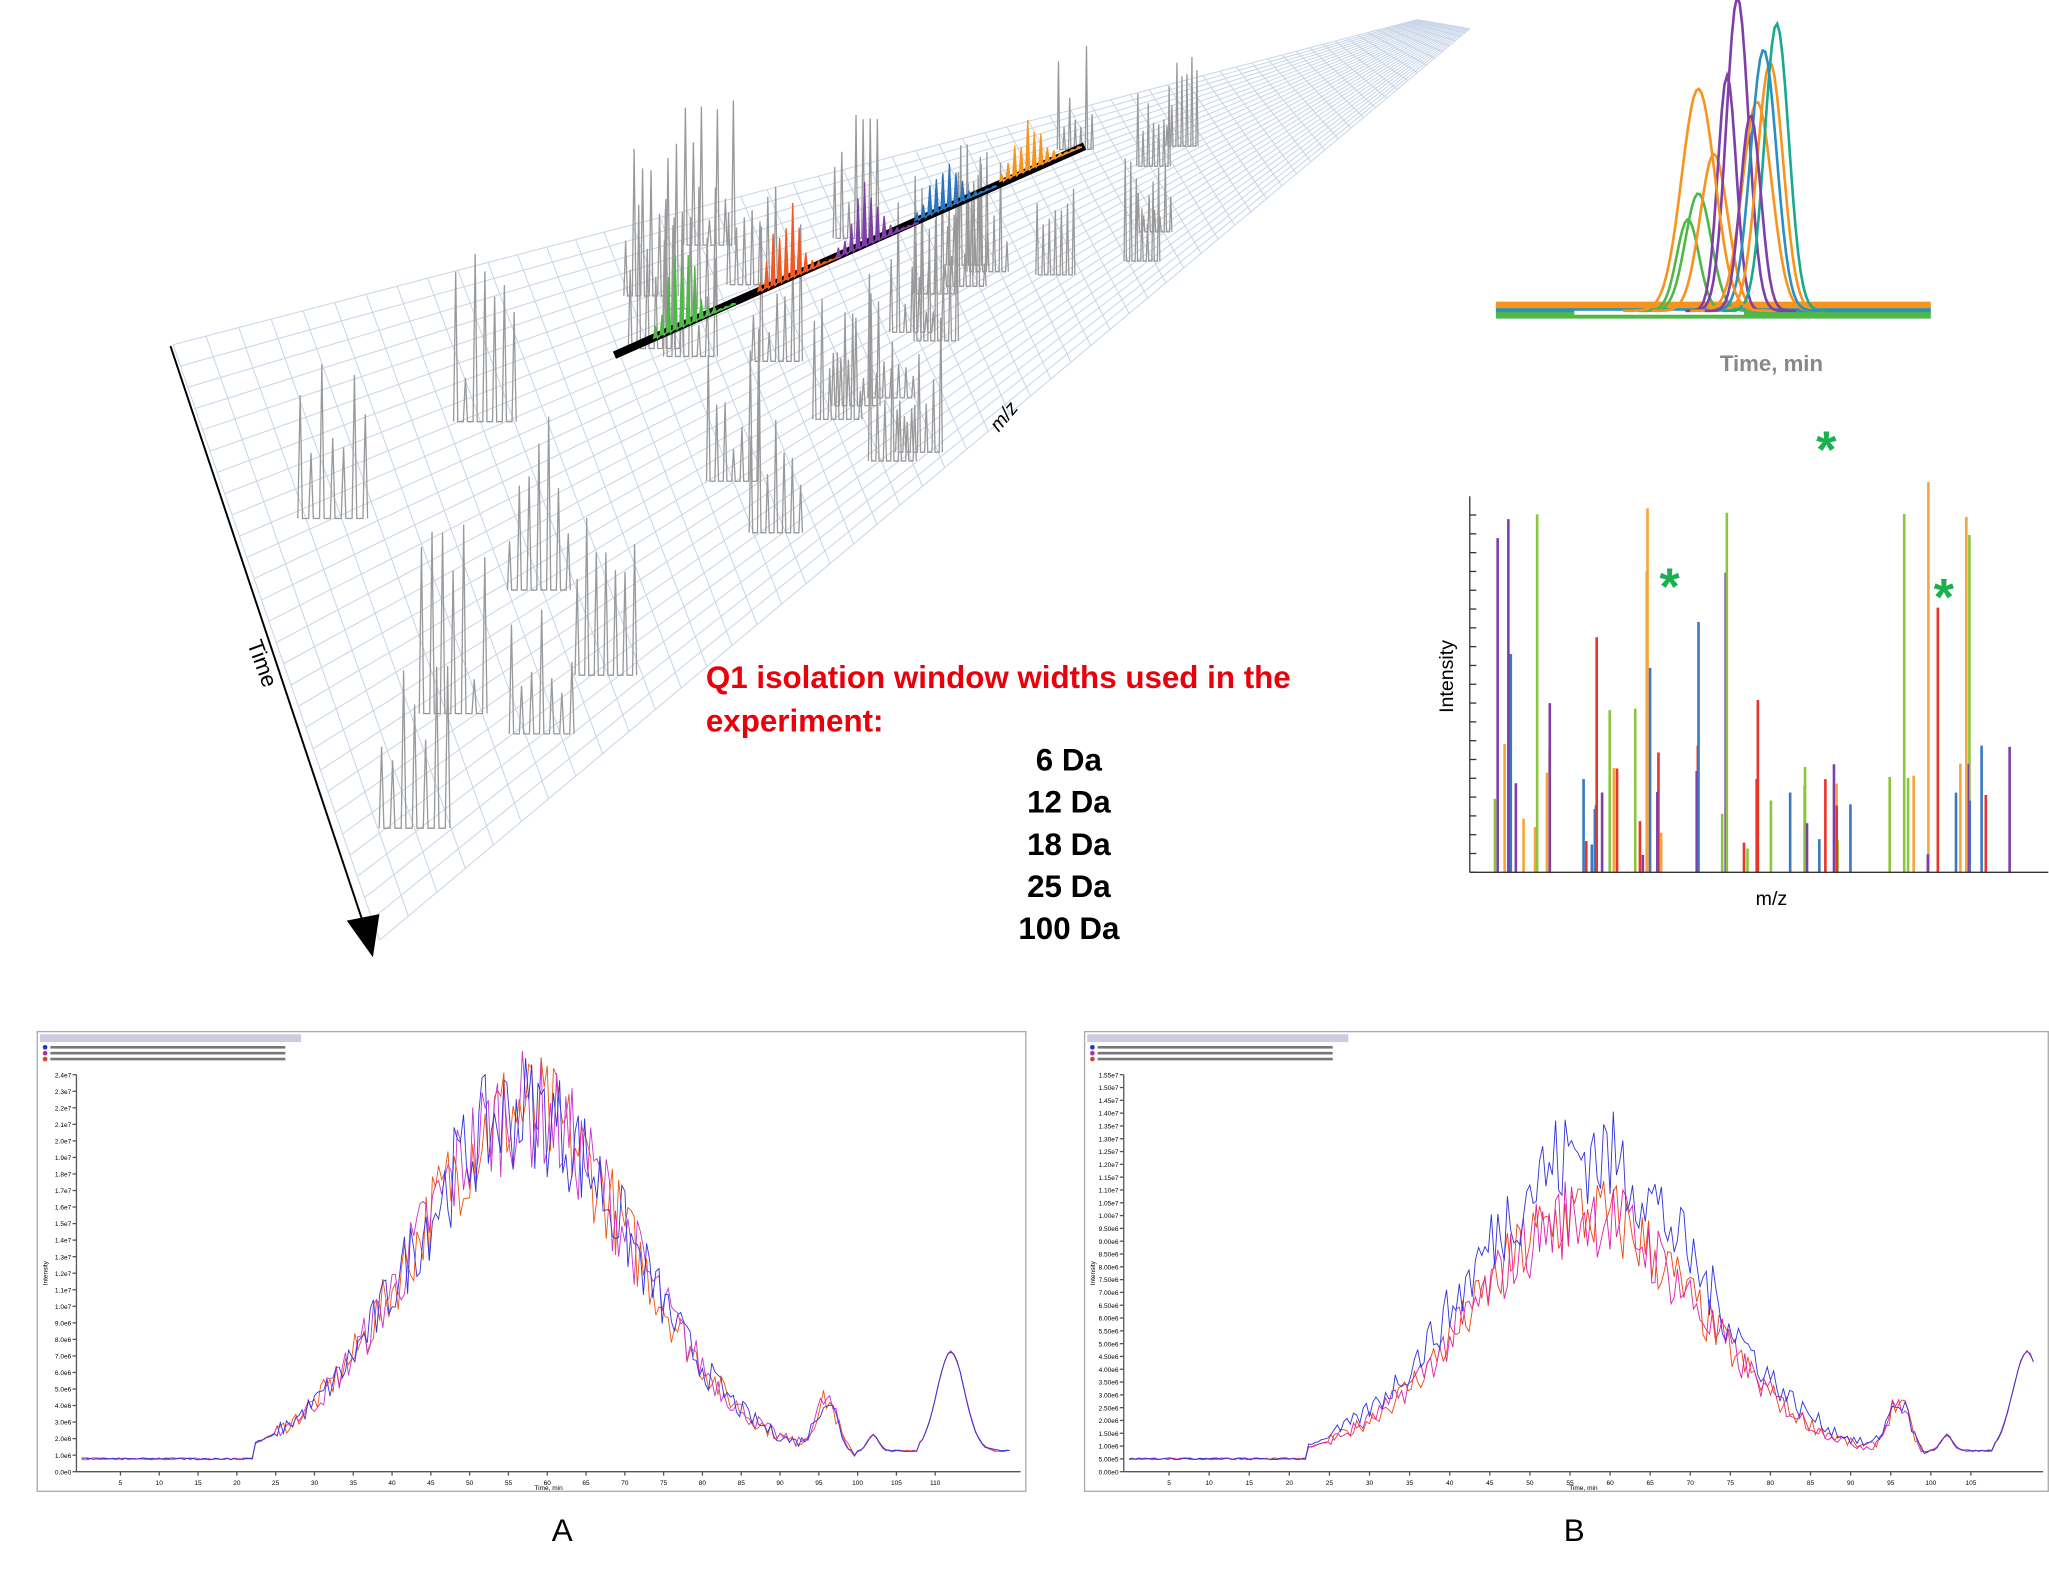  I want to click on width-item: 6 Da, so click(1069, 759).